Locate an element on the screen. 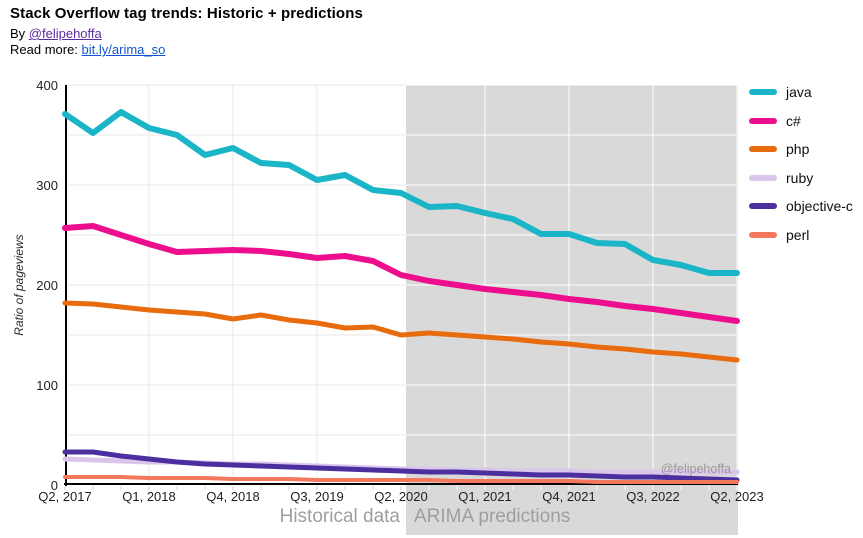 The image size is (863, 538). legend-label-c#: c# is located at coordinates (793, 120).